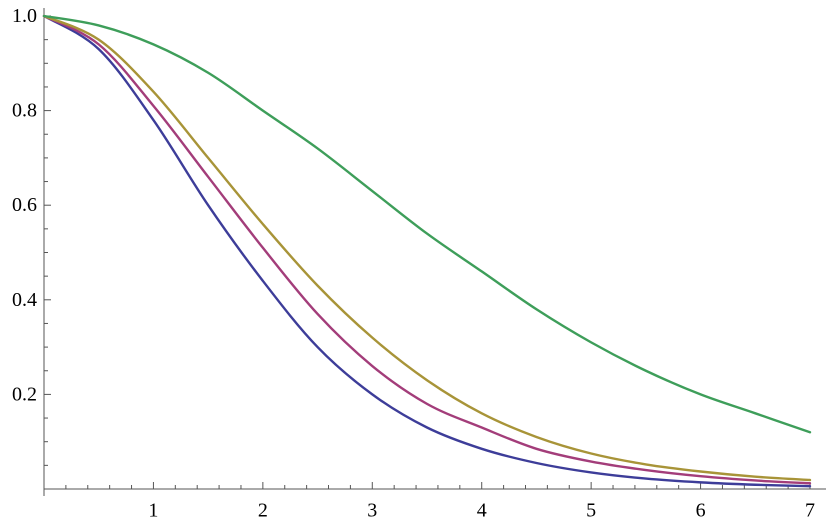 Image resolution: width=830 pixels, height=531 pixels. I want to click on x-tick-label: 2, so click(263, 511).